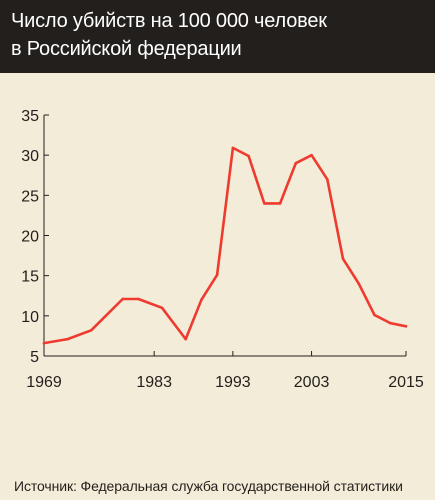 Image resolution: width=435 pixels, height=500 pixels. I want to click on x-tick-label-2003: 2003, so click(312, 382).